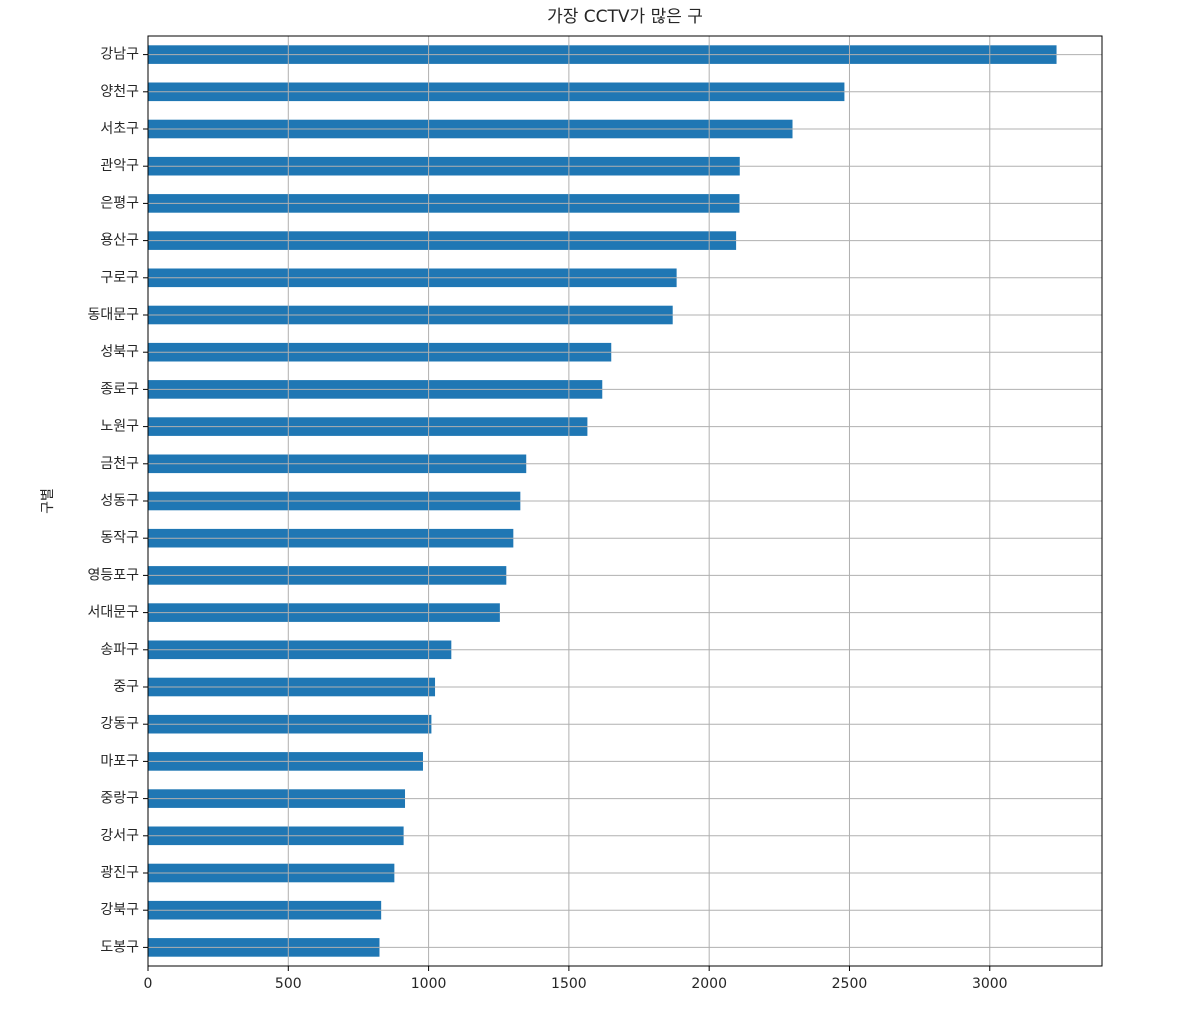  Describe the element at coordinates (119, 389) in the screenshot. I see `y-tick-label: 종로구` at that location.